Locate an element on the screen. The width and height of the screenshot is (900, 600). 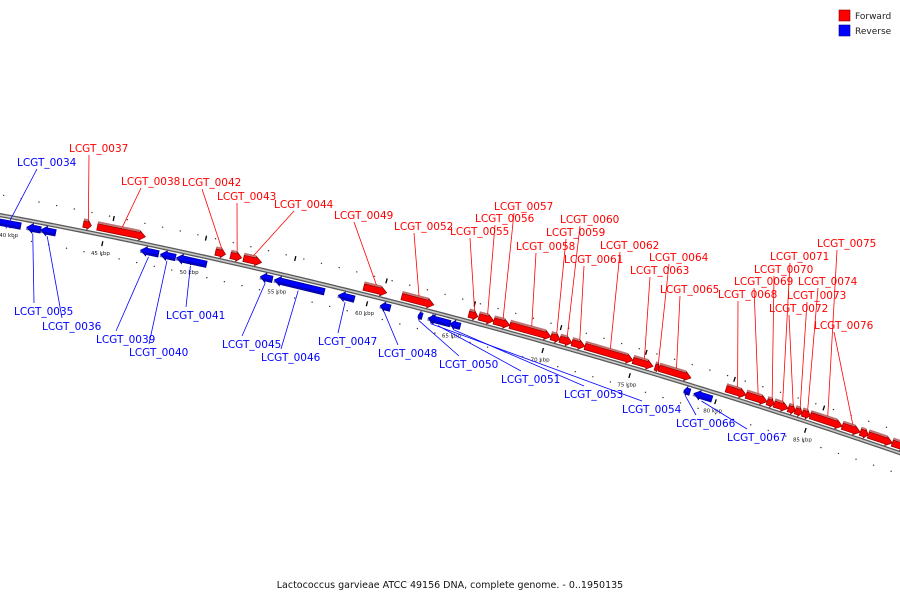
gene-label-text: LCGT_0054 is located at coordinates (652, 410).